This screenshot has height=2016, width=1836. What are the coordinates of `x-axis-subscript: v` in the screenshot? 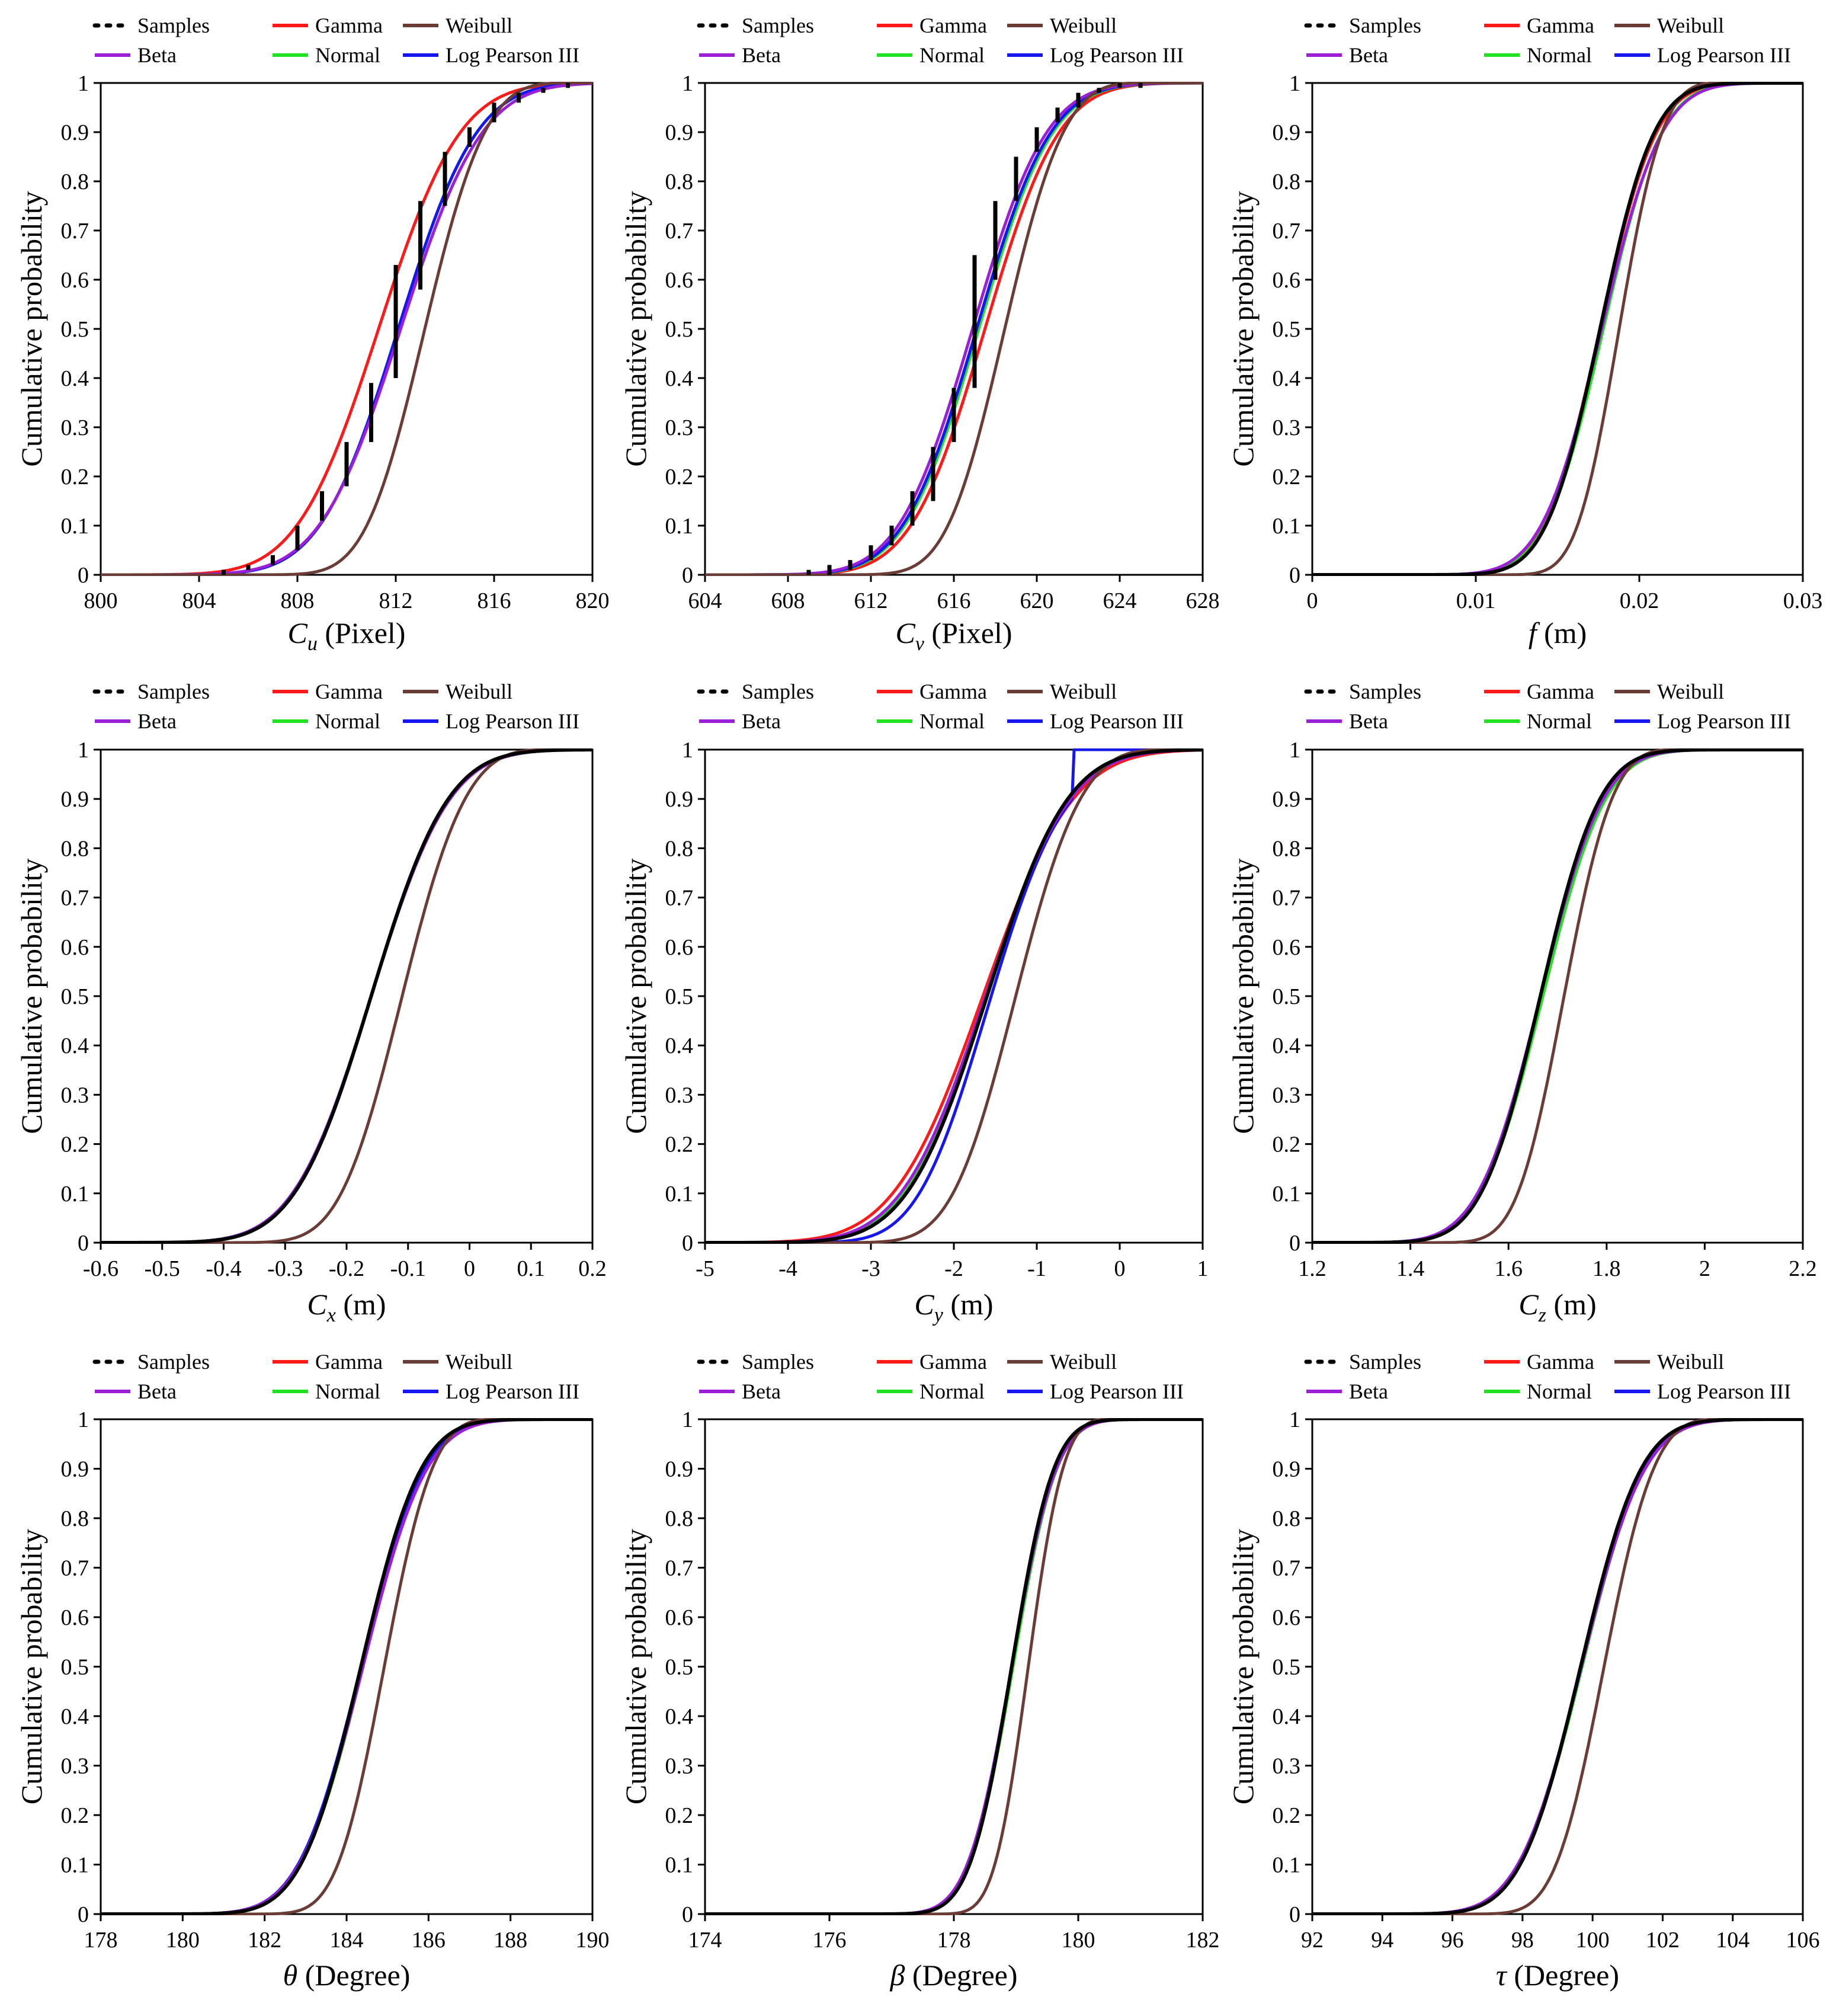 It's located at (920, 644).